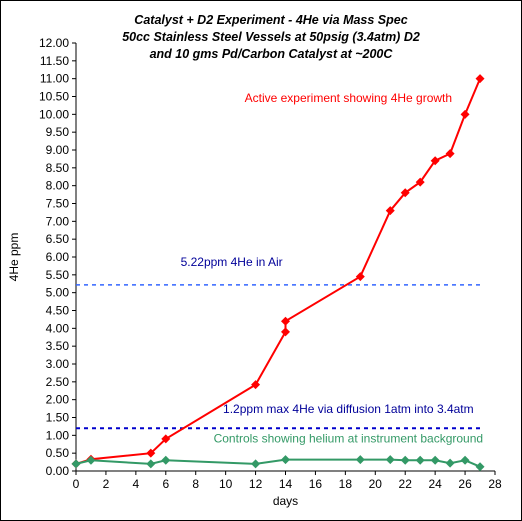 Image resolution: width=522 pixels, height=521 pixels. What do you see at coordinates (285, 501) in the screenshot?
I see `x-axis-title: days` at bounding box center [285, 501].